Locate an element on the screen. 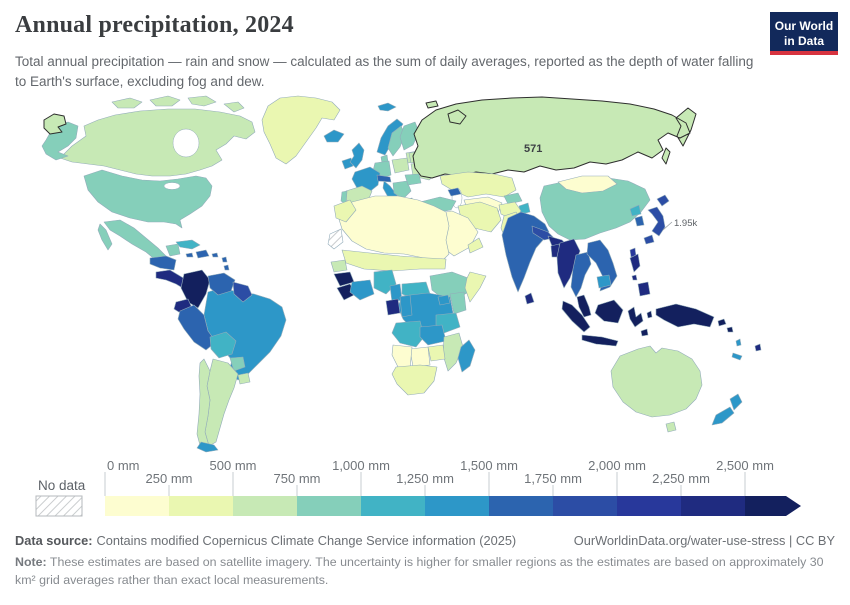 The width and height of the screenshot is (850, 605). country-australia is located at coordinates (656, 381).